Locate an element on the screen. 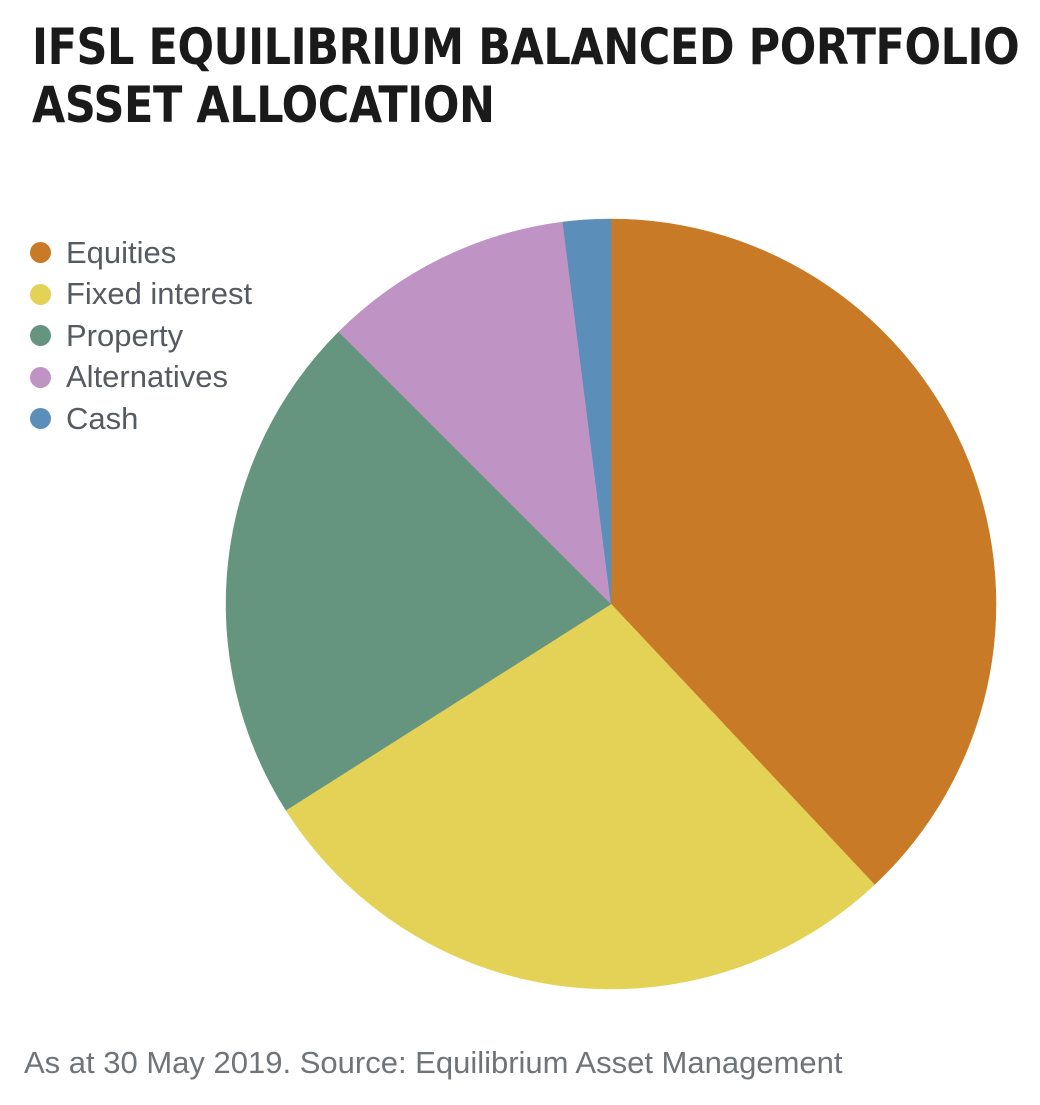 The height and width of the screenshot is (1105, 1040). legend-label-alternatives: Alternatives is located at coordinates (147, 377).